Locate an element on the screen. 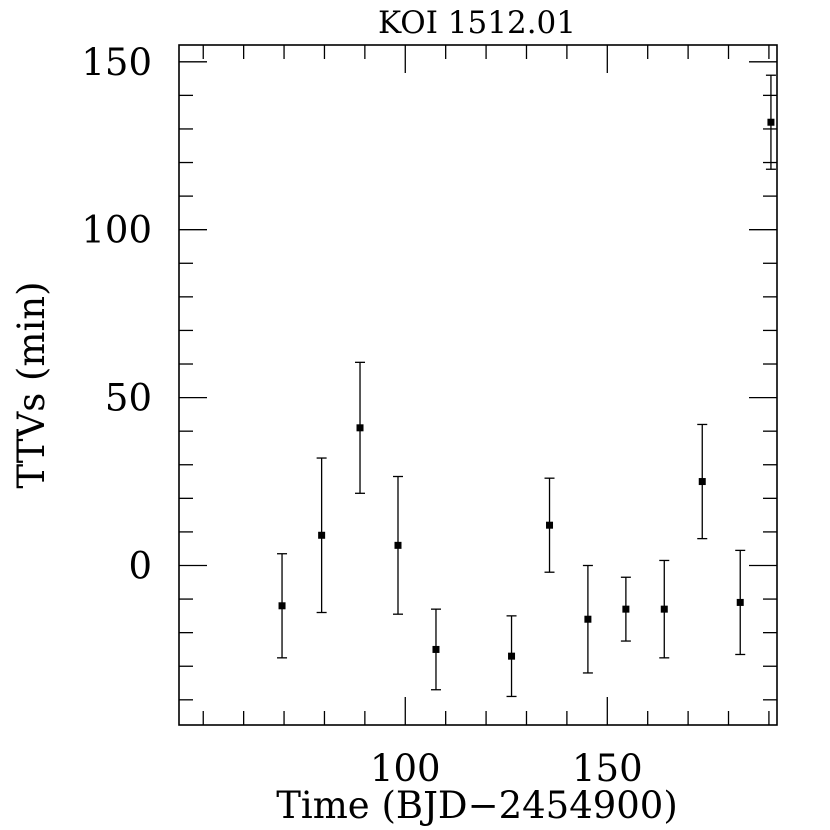  y-tick-label: 0 is located at coordinates (140, 565).